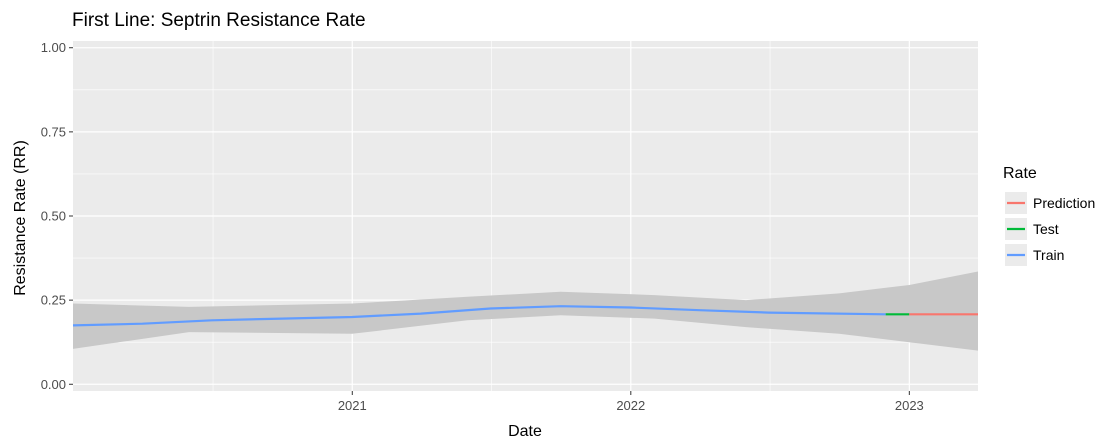 Image resolution: width=1120 pixels, height=446 pixels. Describe the element at coordinates (1048, 255) in the screenshot. I see `legend-label-train: Train` at that location.